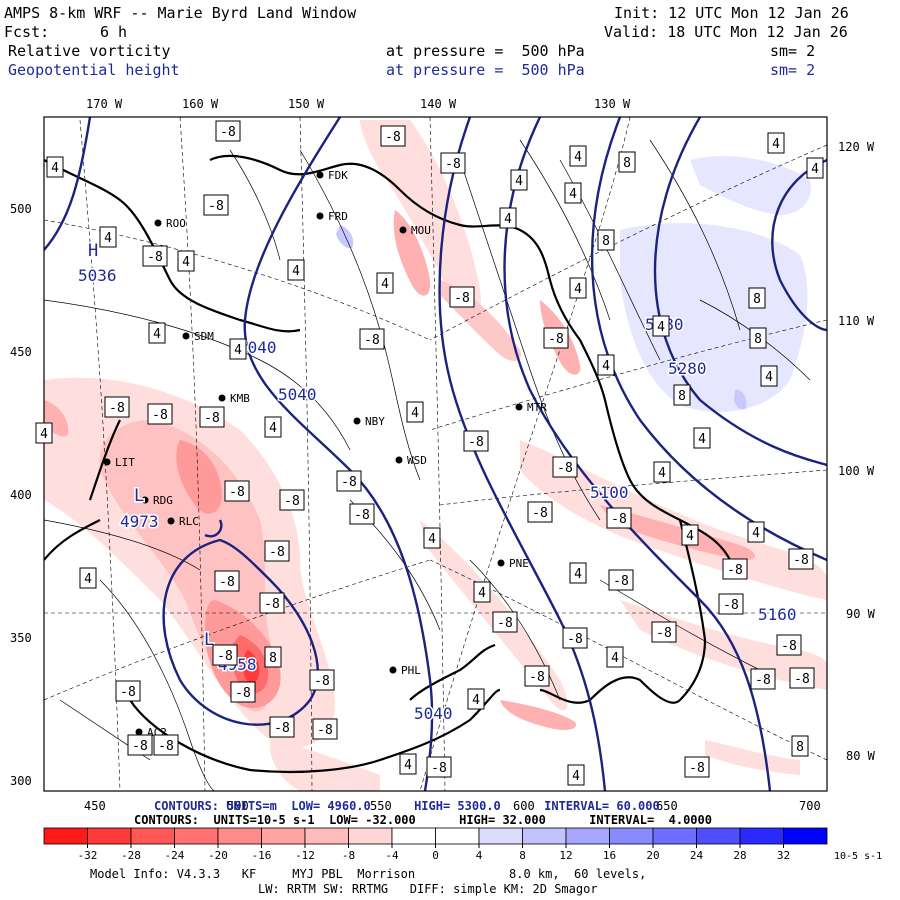 The image size is (900, 900). I want to click on station-mtr: MTR, so click(531, 407).